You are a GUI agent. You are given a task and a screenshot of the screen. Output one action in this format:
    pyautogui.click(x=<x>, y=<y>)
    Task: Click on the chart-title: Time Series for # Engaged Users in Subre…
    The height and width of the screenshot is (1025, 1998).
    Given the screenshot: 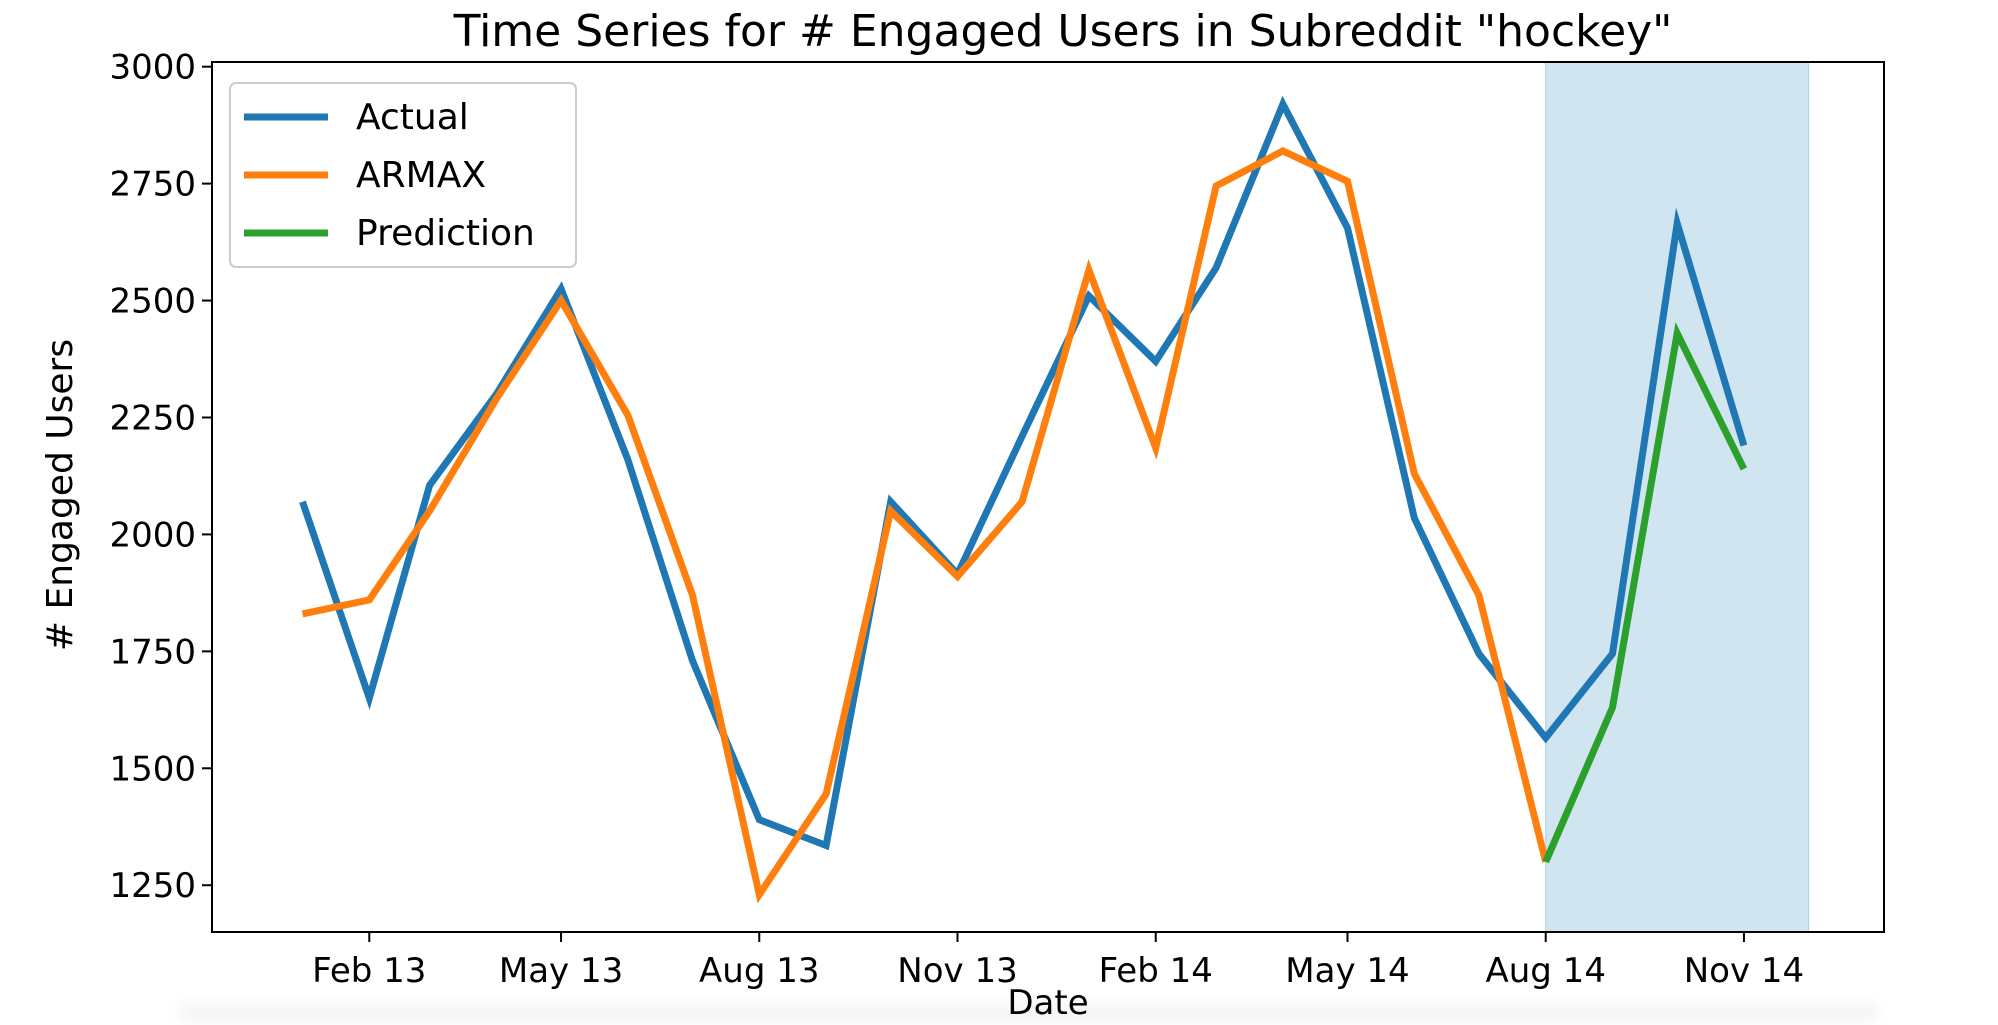 What is the action you would take?
    pyautogui.click(x=1063, y=31)
    